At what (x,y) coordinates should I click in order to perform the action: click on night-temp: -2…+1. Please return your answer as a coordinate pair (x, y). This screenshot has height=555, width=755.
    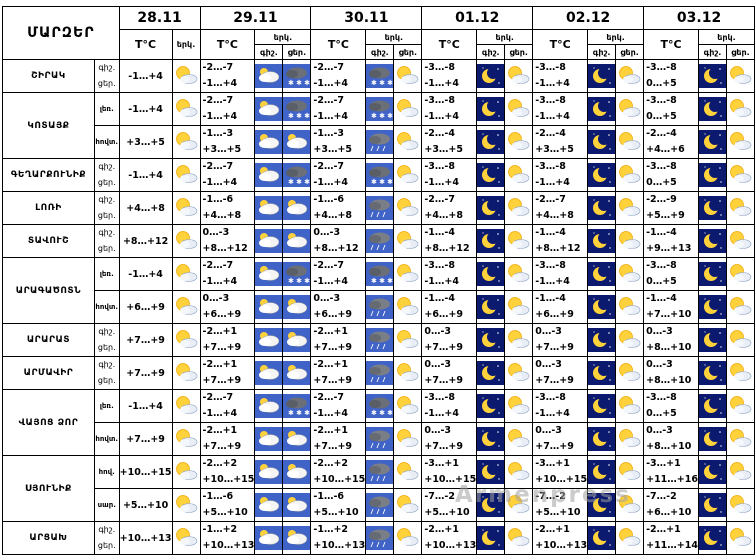
    Looking at the image, I should click on (331, 331).